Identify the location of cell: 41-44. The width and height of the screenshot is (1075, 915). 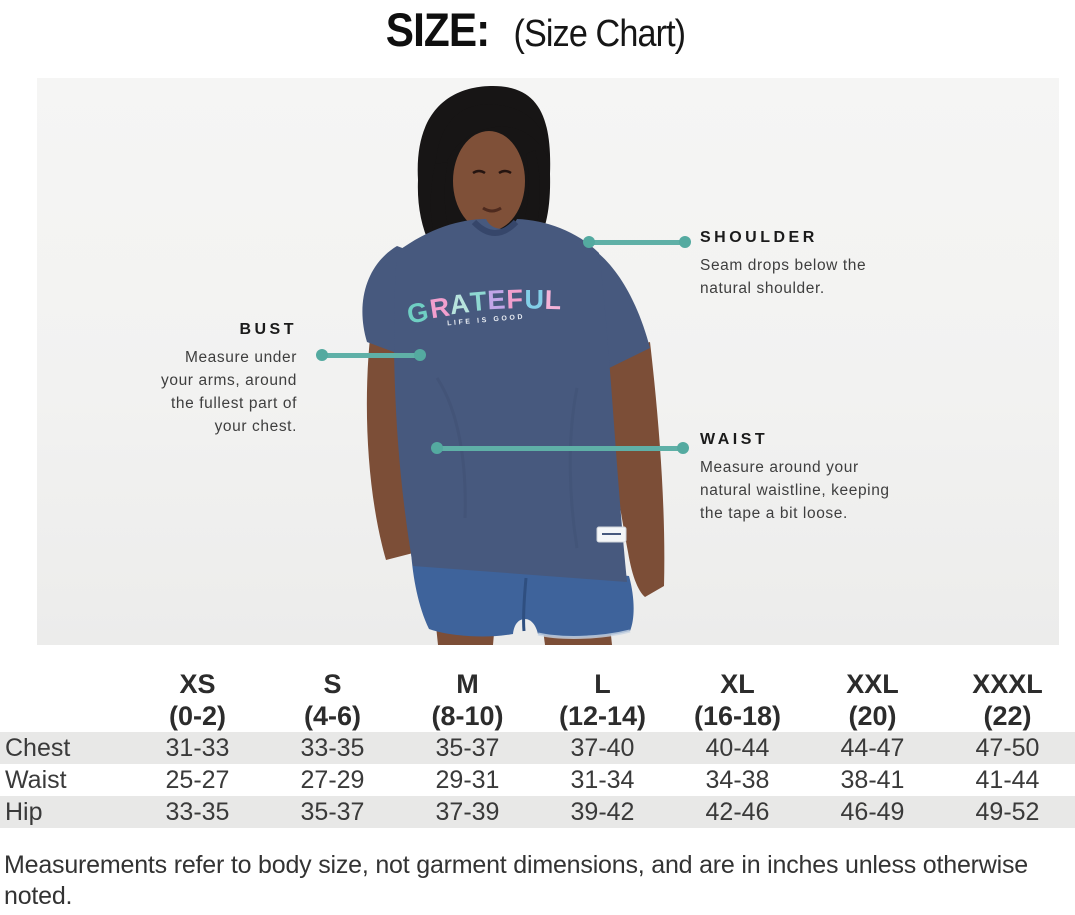
(1007, 779).